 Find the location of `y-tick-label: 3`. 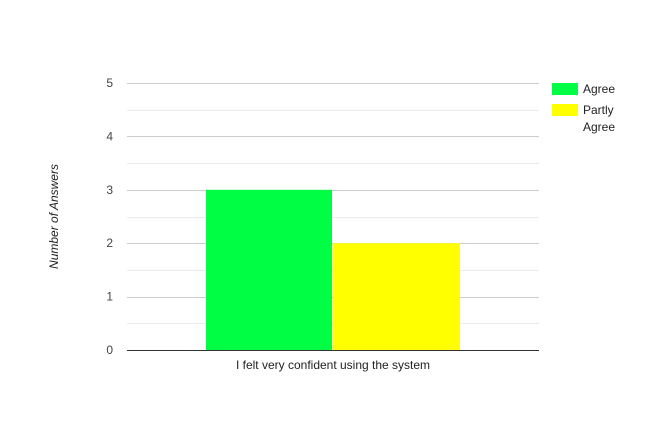

y-tick-label: 3 is located at coordinates (109, 190).